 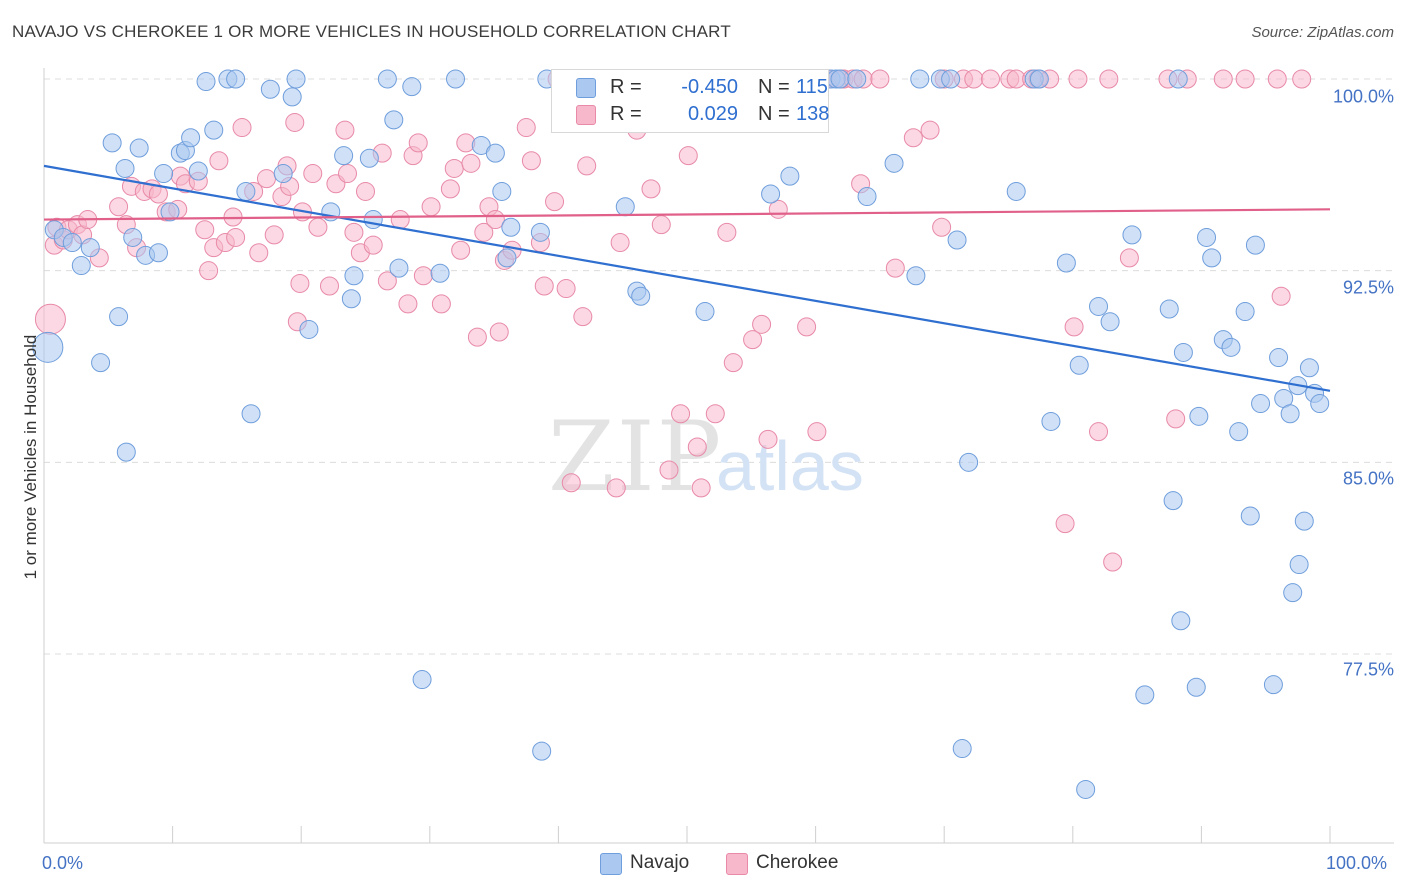 What do you see at coordinates (709, 87) in the screenshot?
I see `navajo-r-value: -0.450` at bounding box center [709, 87].